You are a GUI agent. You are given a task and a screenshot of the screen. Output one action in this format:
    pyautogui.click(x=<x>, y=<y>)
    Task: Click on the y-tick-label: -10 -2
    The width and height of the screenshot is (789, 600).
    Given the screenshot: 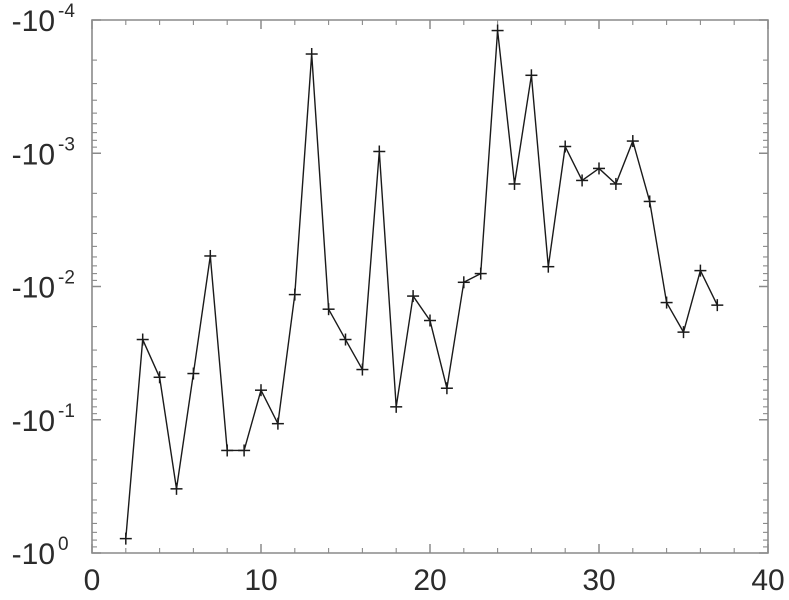 What is the action you would take?
    pyautogui.click(x=43, y=286)
    